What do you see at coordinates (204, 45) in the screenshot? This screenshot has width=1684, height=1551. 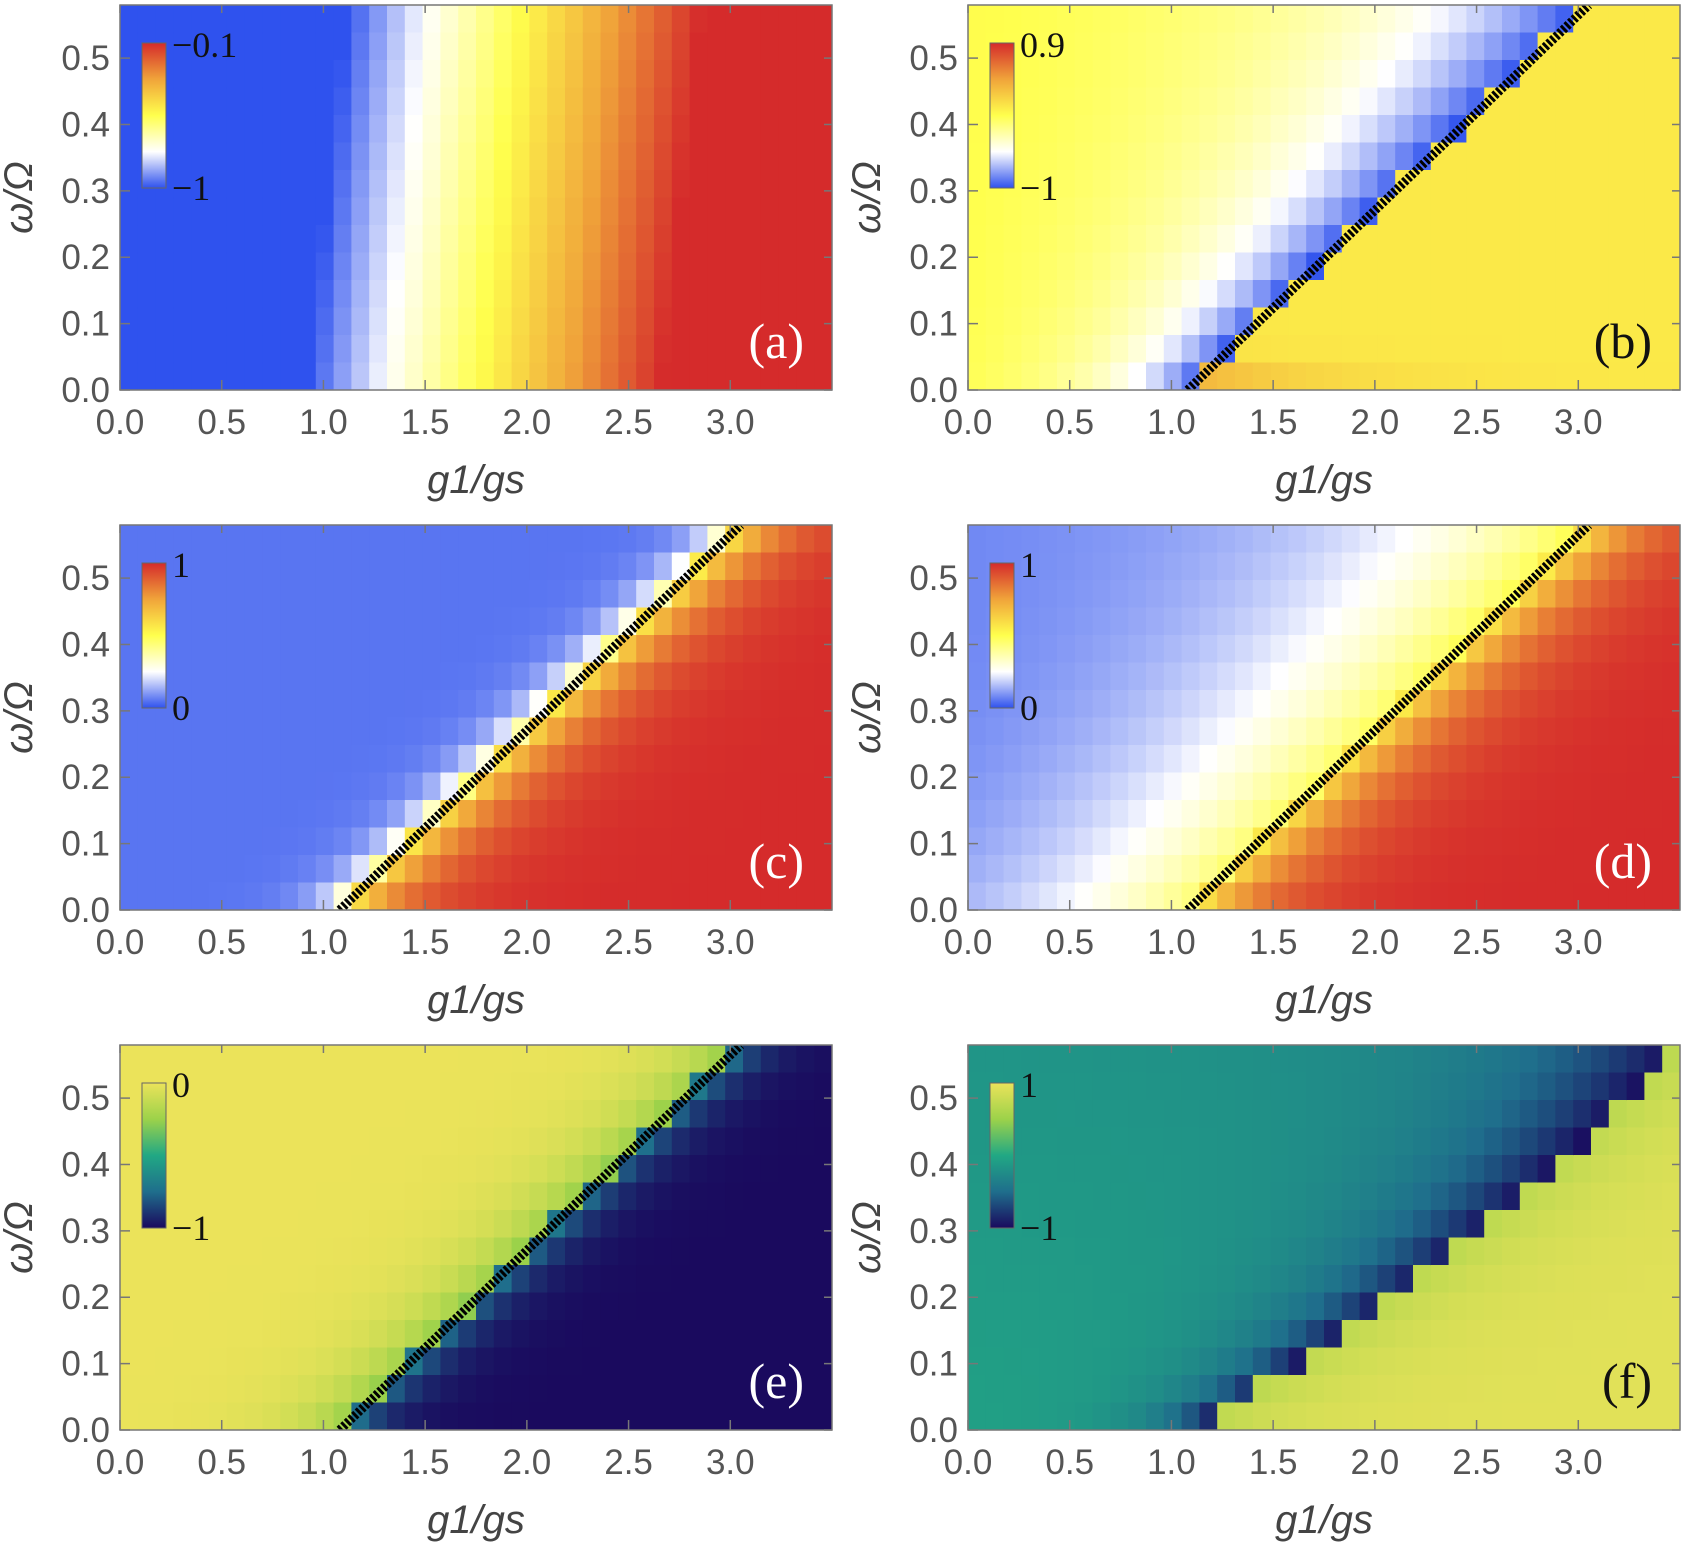 I see `colorbar-max-label: −0.1` at bounding box center [204, 45].